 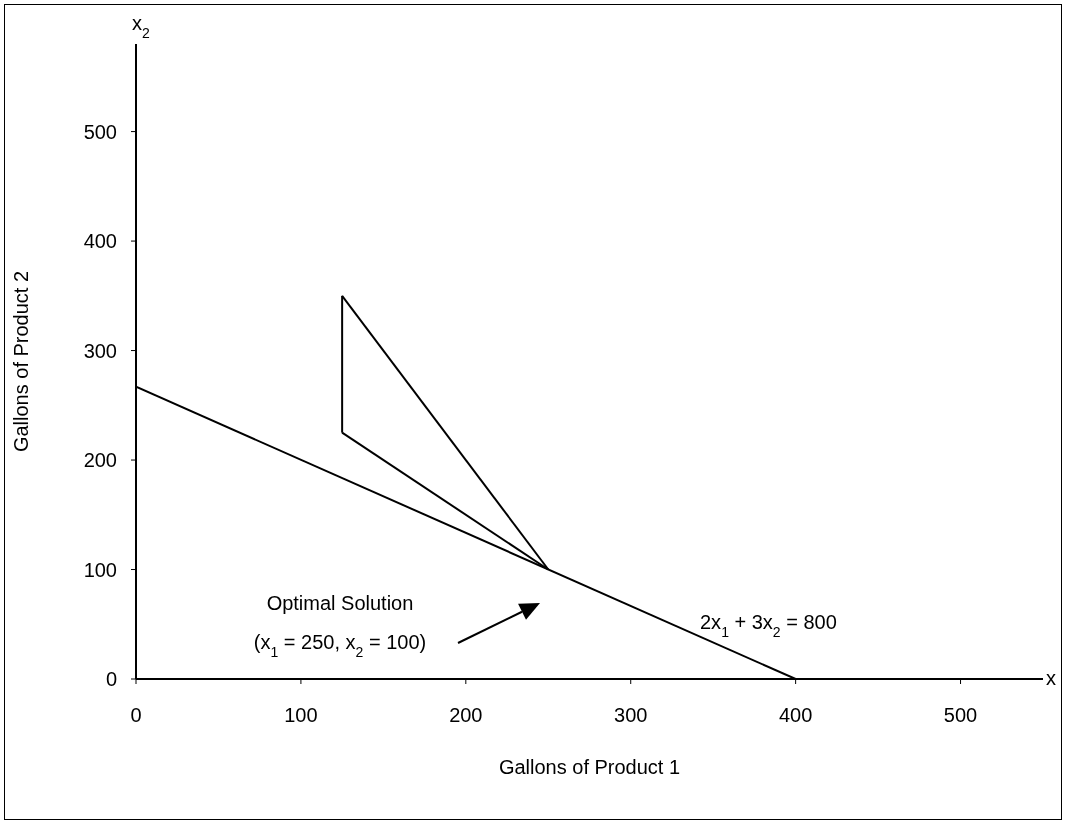 What do you see at coordinates (100, 569) in the screenshot?
I see `y-tick-label: 100` at bounding box center [100, 569].